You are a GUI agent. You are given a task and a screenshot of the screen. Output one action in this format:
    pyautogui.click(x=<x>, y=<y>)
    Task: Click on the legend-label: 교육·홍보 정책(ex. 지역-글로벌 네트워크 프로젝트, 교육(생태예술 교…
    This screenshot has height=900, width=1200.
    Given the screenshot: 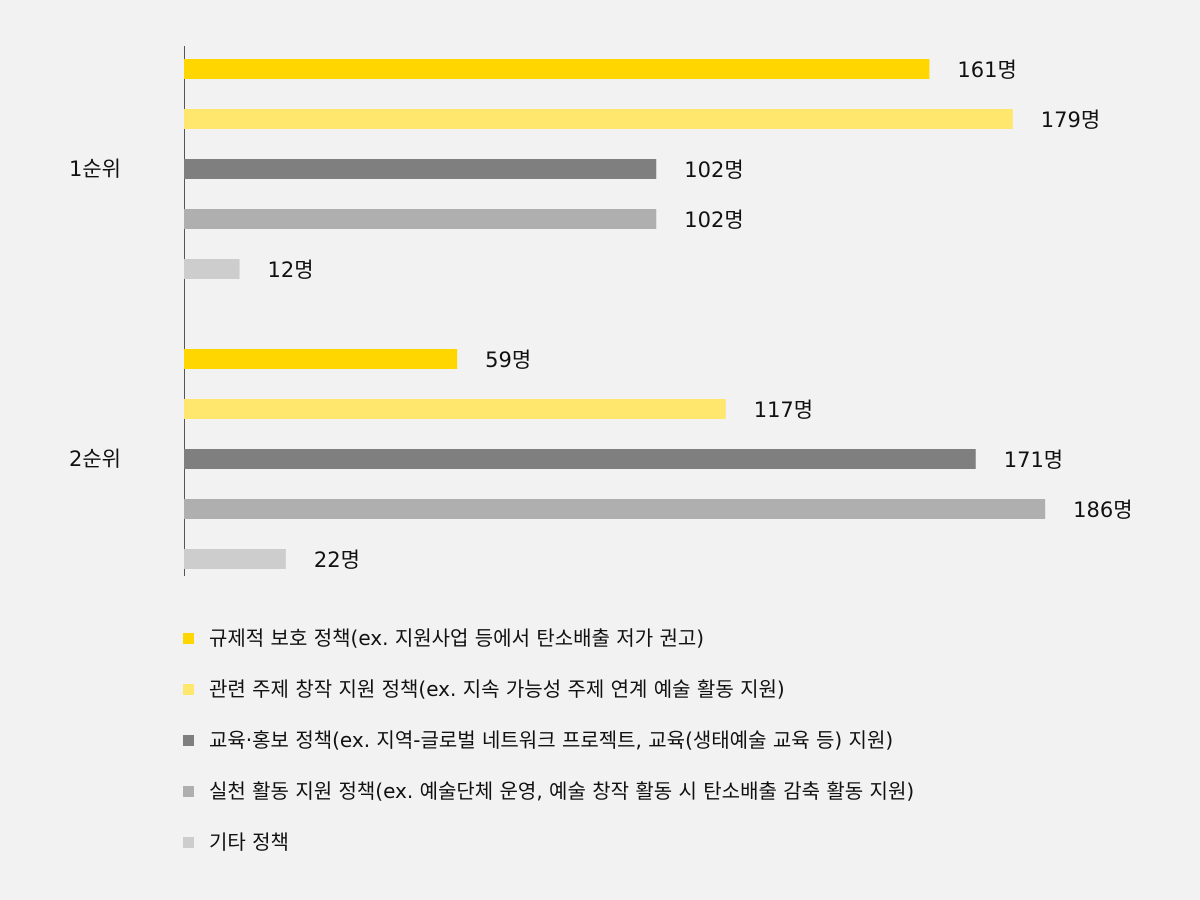 What is the action you would take?
    pyautogui.click(x=551, y=740)
    